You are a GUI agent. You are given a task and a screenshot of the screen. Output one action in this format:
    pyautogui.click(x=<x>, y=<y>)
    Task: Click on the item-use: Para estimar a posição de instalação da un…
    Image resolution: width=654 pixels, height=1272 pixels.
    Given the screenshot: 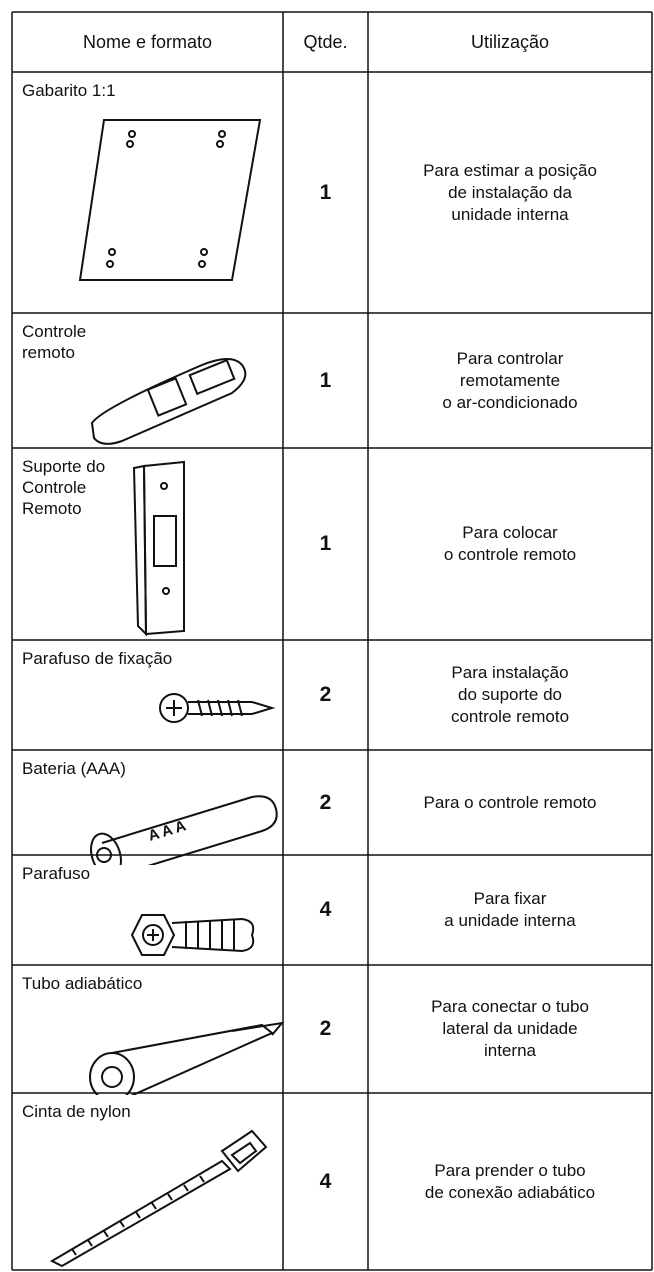 What is the action you would take?
    pyautogui.click(x=510, y=192)
    